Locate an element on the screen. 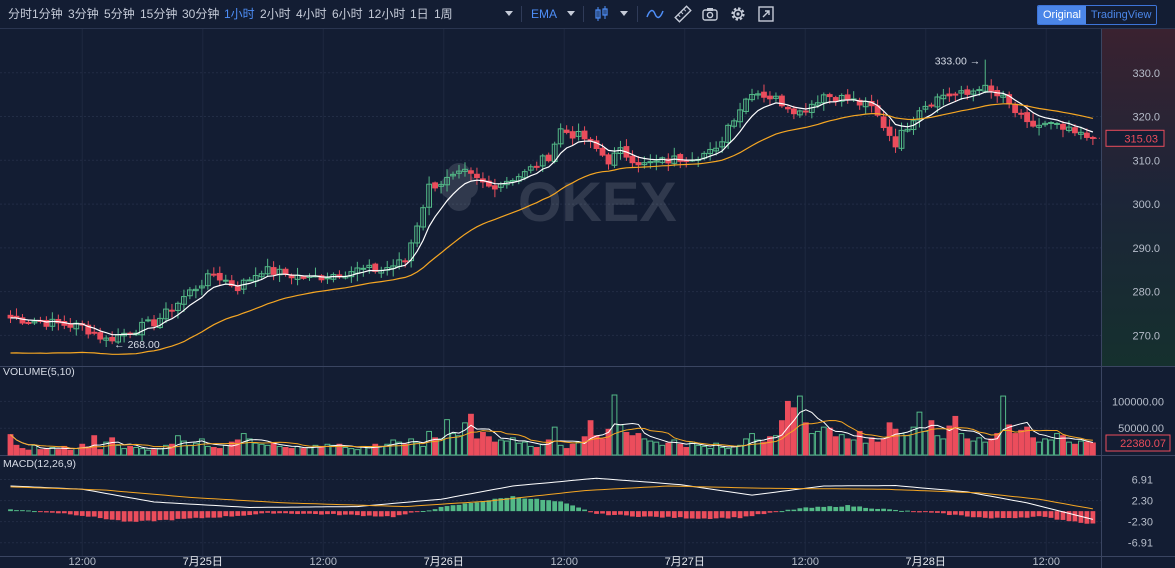  interval-2-button: 3分钟 is located at coordinates (83, 14).